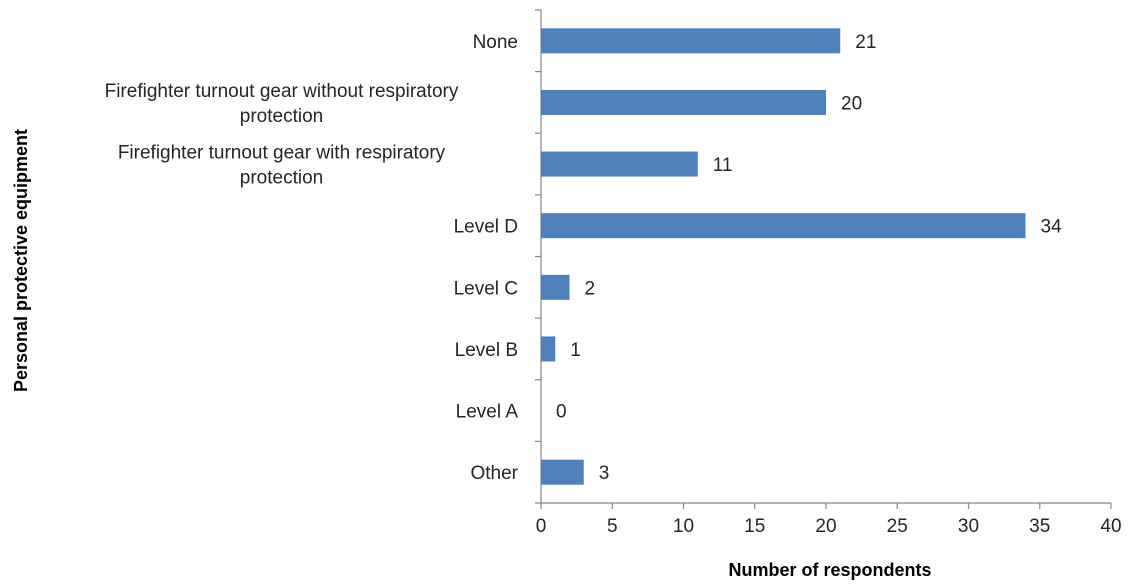 This screenshot has height=584, width=1135. I want to click on data-label: 2, so click(590, 288).